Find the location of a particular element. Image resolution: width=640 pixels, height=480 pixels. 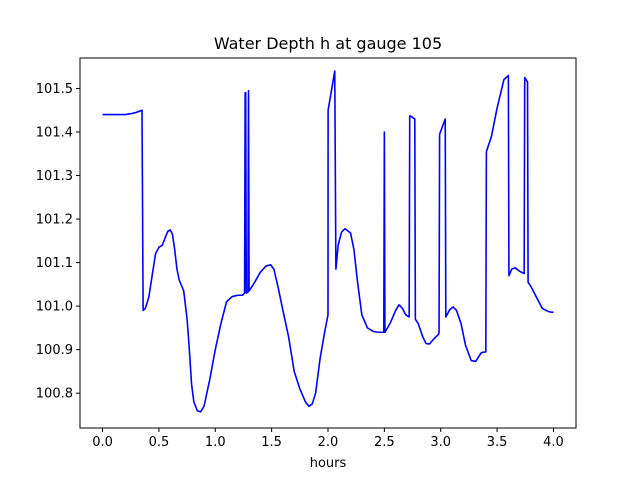

x-tick-label: 0.0 is located at coordinates (102, 442).